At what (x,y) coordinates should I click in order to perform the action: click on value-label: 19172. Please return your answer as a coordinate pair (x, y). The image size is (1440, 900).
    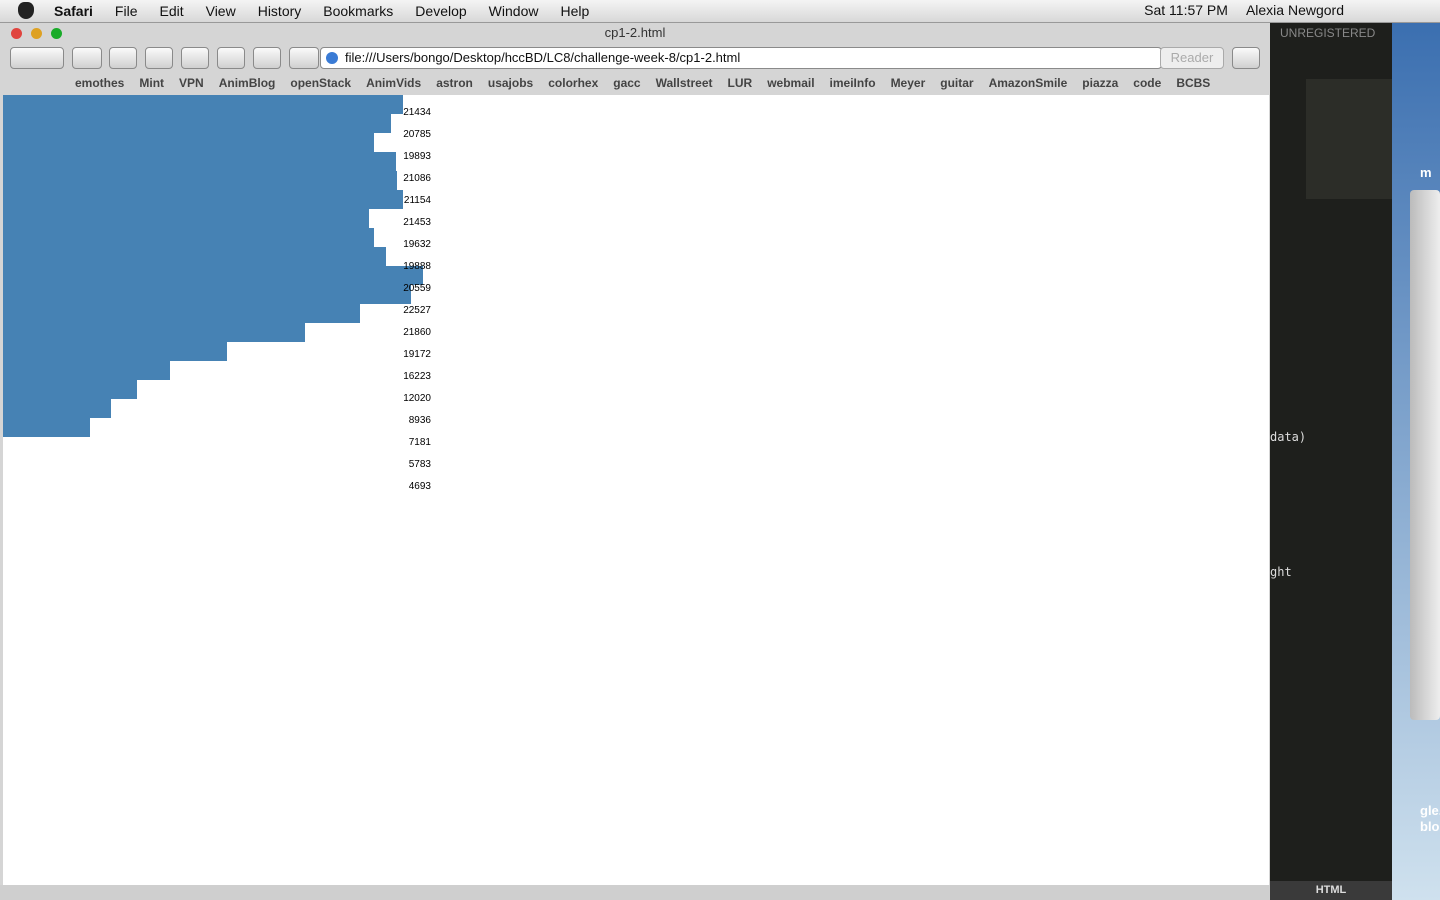
    Looking at the image, I should click on (417, 354).